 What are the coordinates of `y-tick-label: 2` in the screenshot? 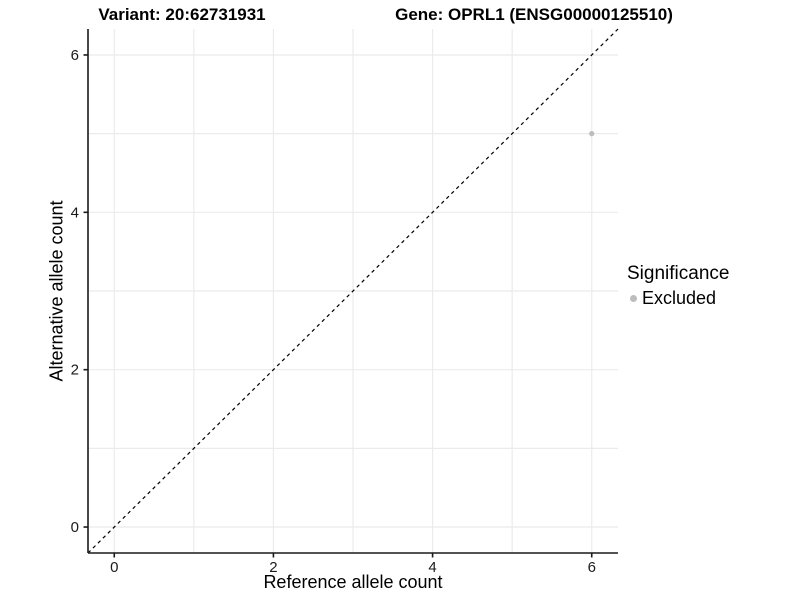 It's located at (75, 370).